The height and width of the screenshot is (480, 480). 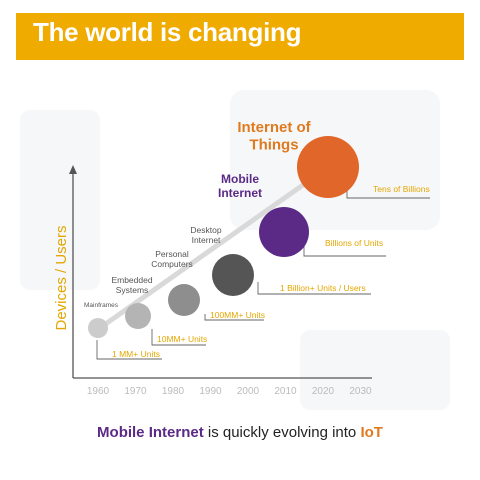 What do you see at coordinates (401, 189) in the screenshot?
I see `era-units-label: Tens of Billions` at bounding box center [401, 189].